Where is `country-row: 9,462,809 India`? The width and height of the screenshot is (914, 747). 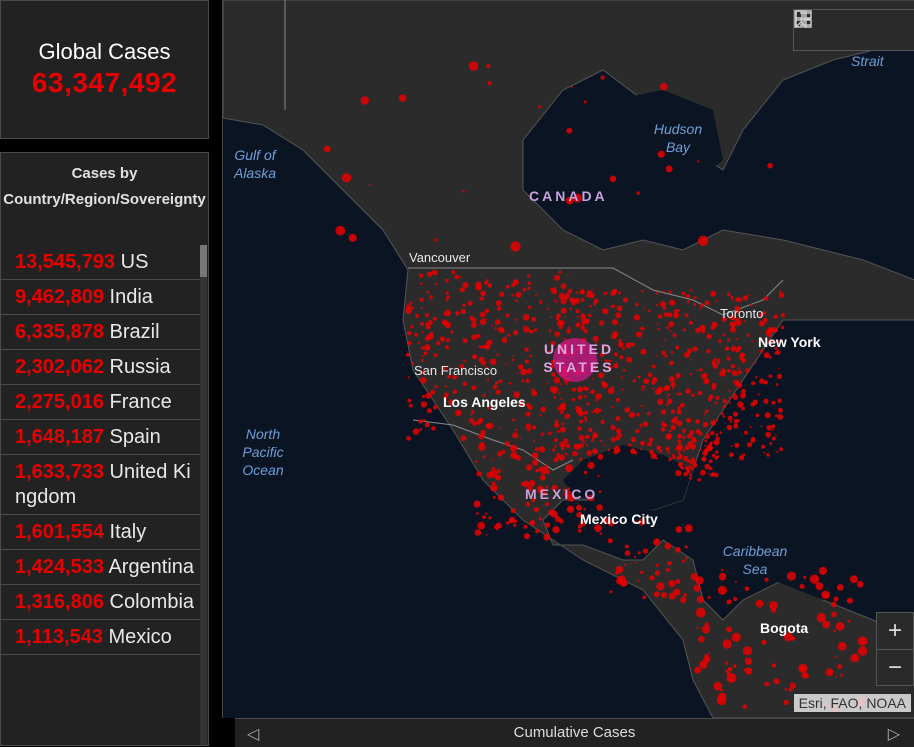
country-row: 9,462,809 India is located at coordinates (101, 297).